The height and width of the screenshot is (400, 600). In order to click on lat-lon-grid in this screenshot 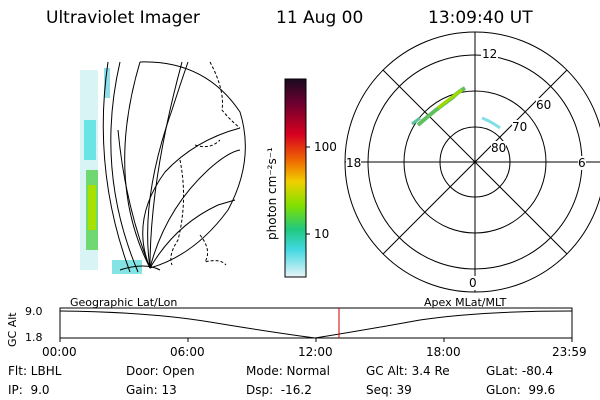, I will do `click(174, 167)`.